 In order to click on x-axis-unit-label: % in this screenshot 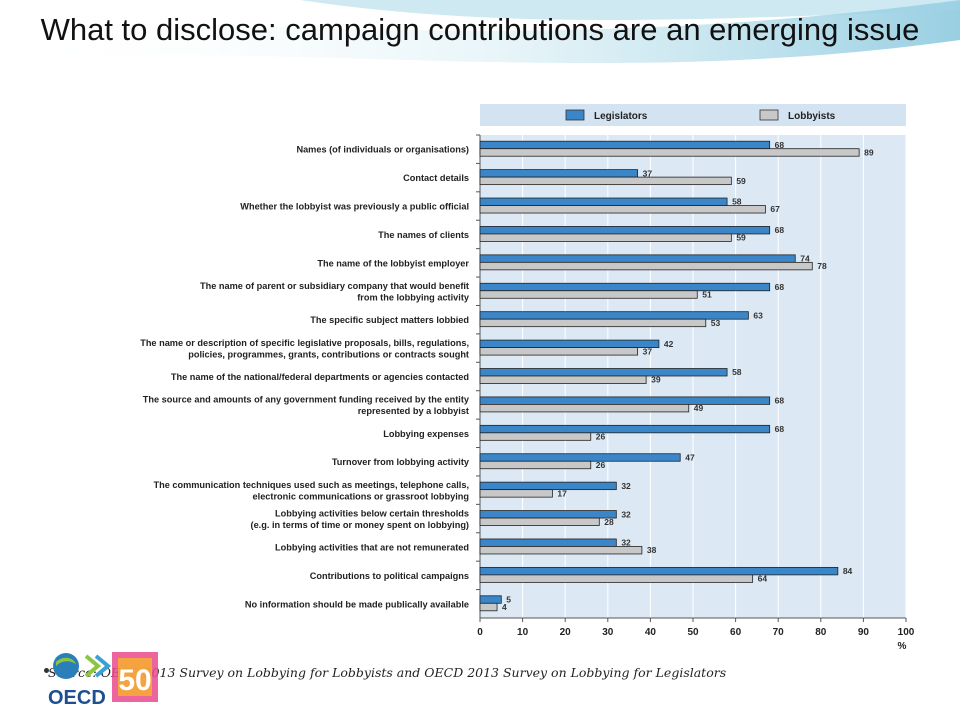, I will do `click(902, 646)`.